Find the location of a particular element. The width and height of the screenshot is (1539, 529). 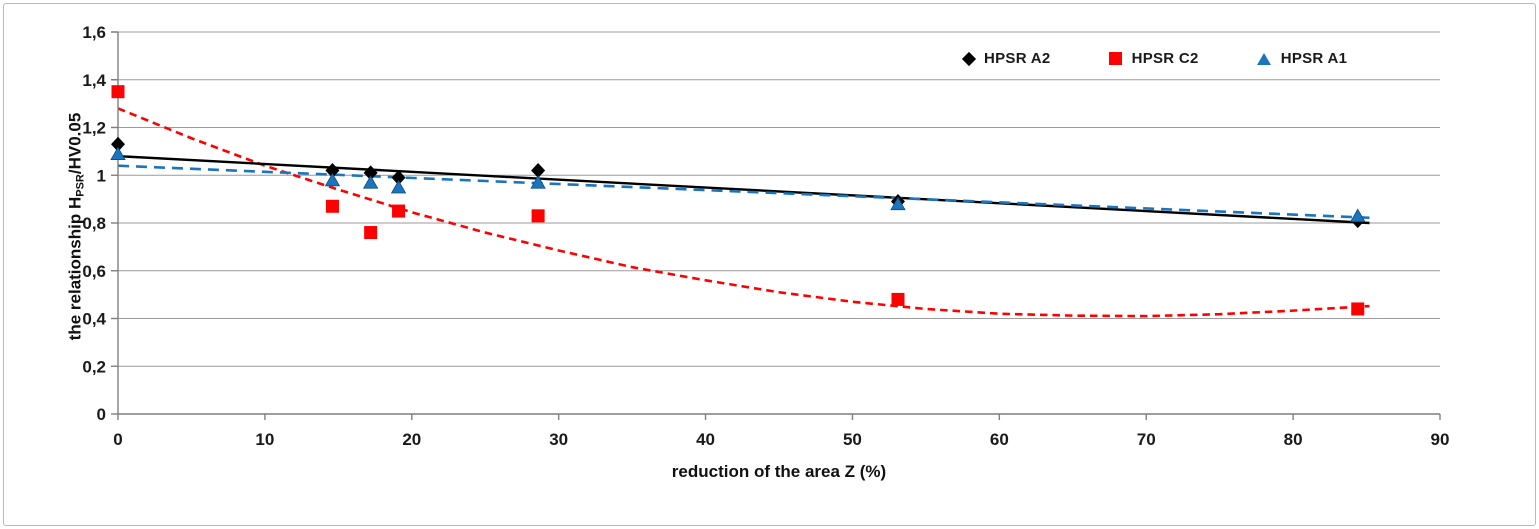

triangle-icon is located at coordinates (1263, 58).